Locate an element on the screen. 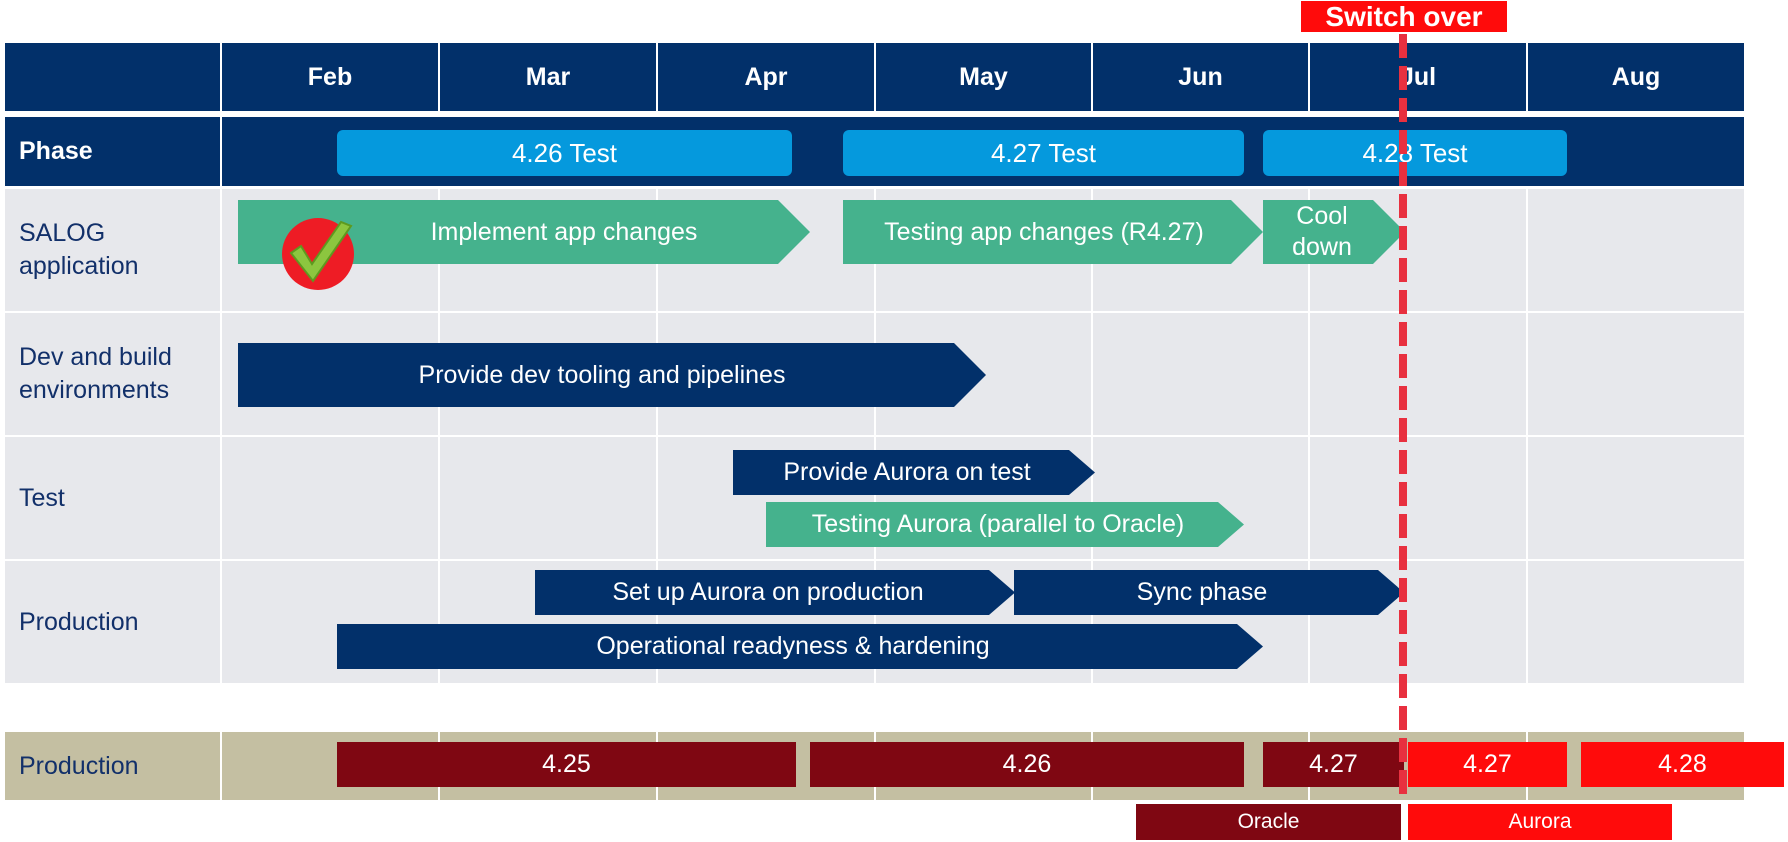 This screenshot has height=842, width=1788. task-testing-aurora: Testing Aurora (parallel to Oracle) is located at coordinates (1005, 524).